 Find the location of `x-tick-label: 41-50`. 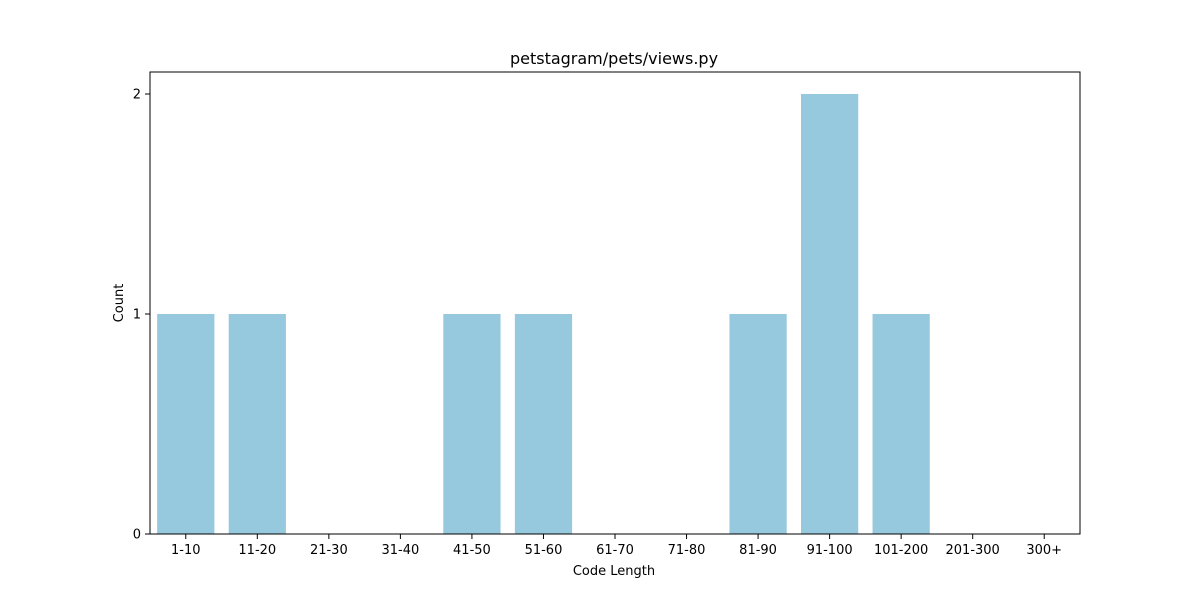

x-tick-label: 41-50 is located at coordinates (472, 550).